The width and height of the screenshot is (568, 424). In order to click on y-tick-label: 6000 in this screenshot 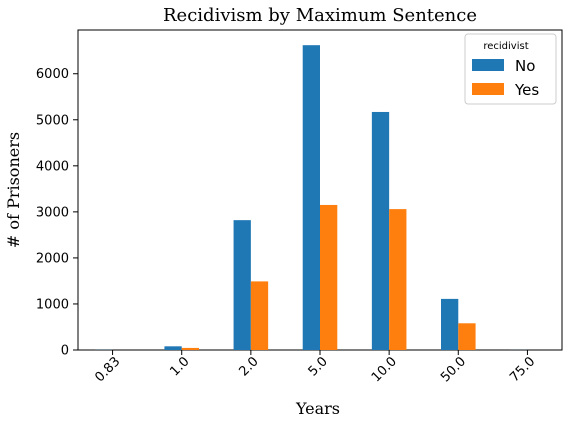, I will do `click(52, 74)`.